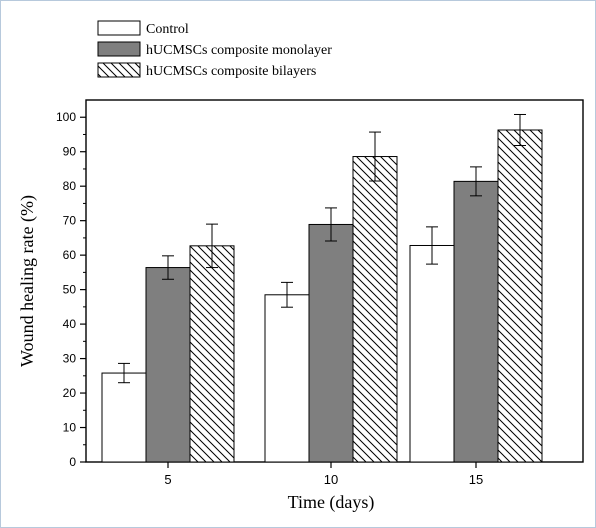 The width and height of the screenshot is (596, 528). What do you see at coordinates (70, 393) in the screenshot?
I see `y-tick-label: 20` at bounding box center [70, 393].